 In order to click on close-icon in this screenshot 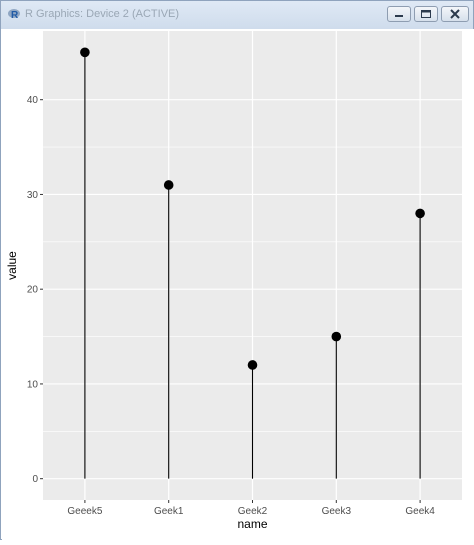, I will do `click(455, 14)`.